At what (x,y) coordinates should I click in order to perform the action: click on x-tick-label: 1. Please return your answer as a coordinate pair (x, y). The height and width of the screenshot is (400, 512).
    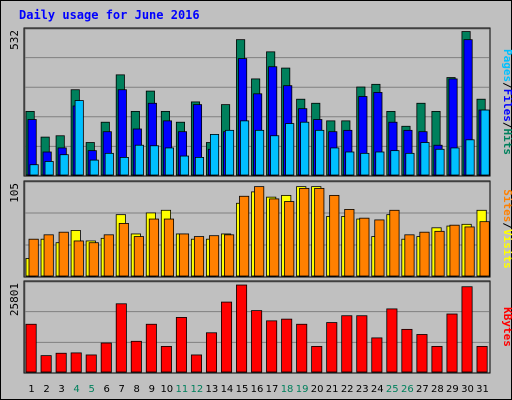
    Looking at the image, I should click on (31, 389).